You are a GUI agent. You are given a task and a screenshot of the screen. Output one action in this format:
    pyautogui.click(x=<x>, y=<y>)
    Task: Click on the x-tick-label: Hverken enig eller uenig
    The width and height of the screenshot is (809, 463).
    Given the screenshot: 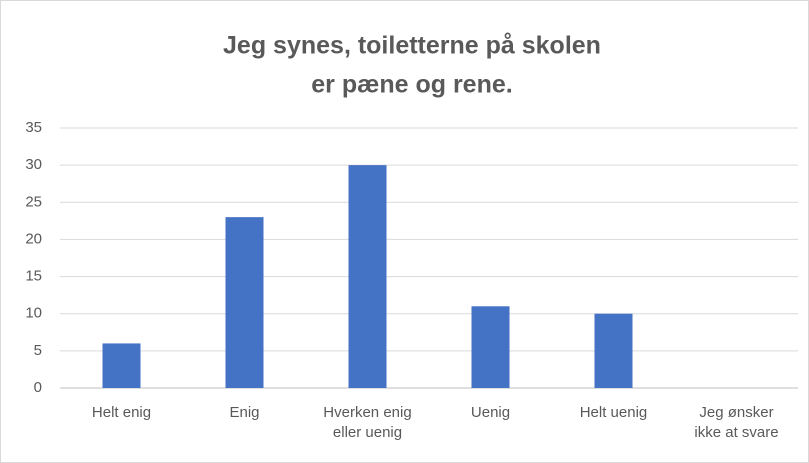 What is the action you would take?
    pyautogui.click(x=367, y=422)
    